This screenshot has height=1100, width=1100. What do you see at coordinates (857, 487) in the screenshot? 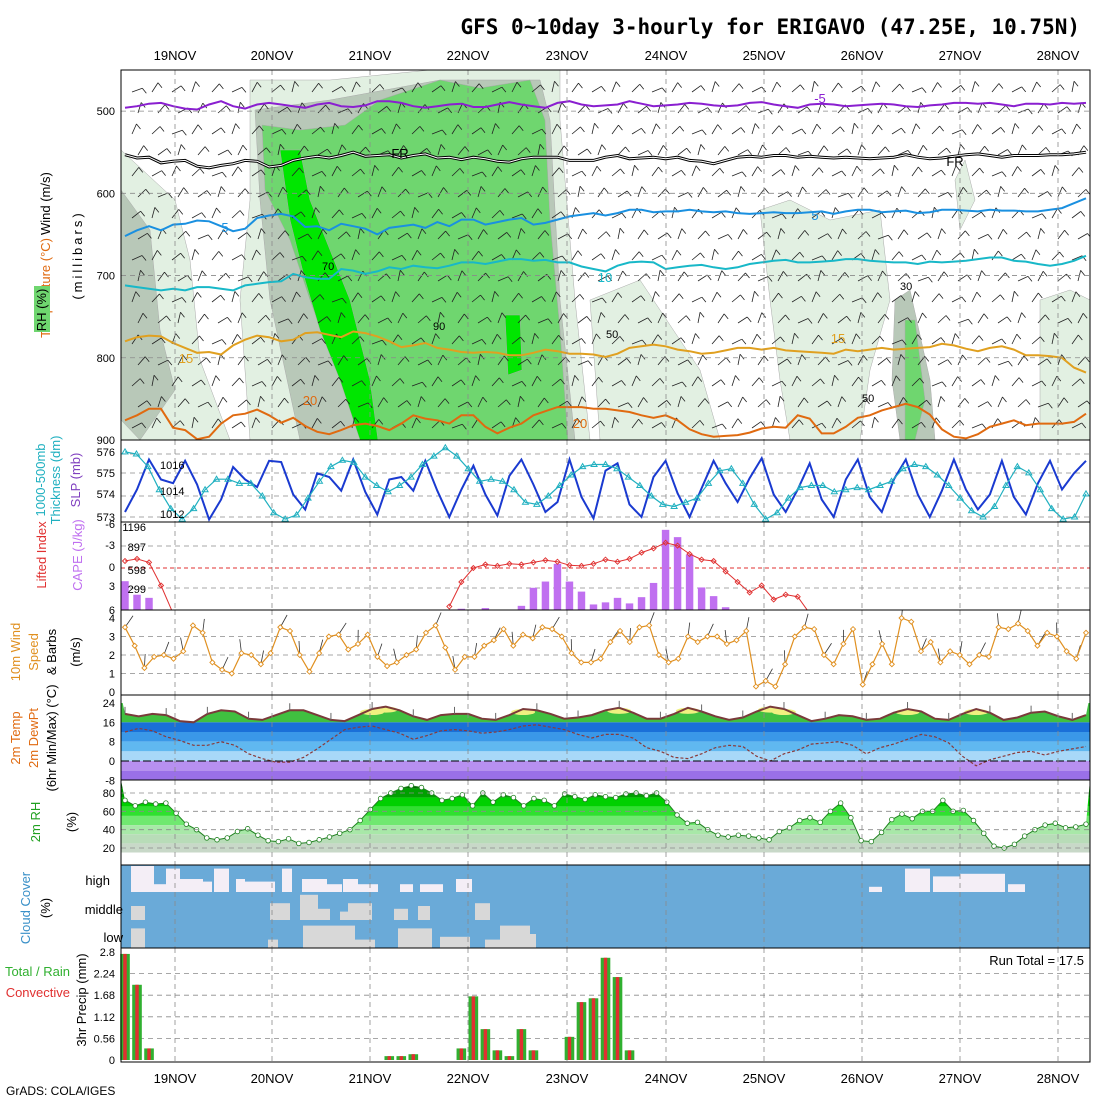
I see `thickness-point` at bounding box center [857, 487].